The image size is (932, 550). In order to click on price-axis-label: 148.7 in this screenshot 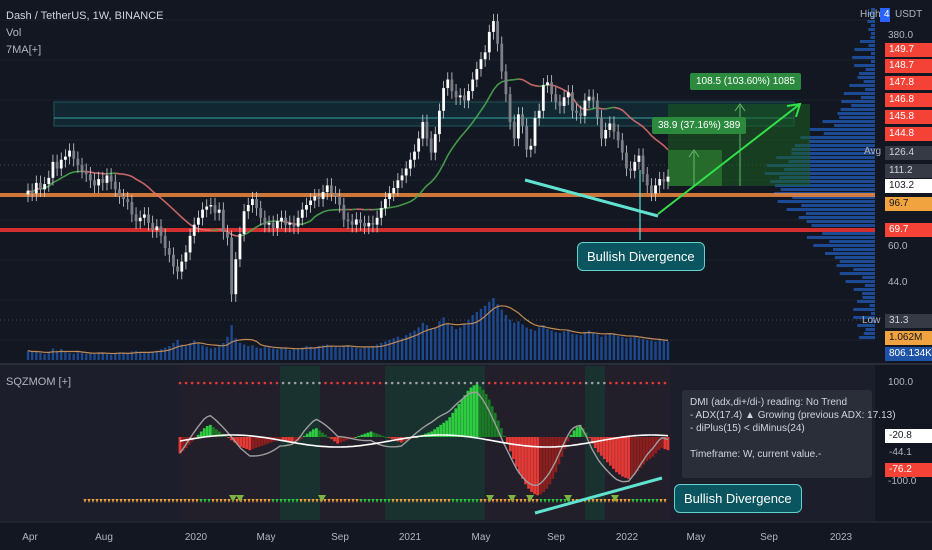, I will do `click(908, 66)`.